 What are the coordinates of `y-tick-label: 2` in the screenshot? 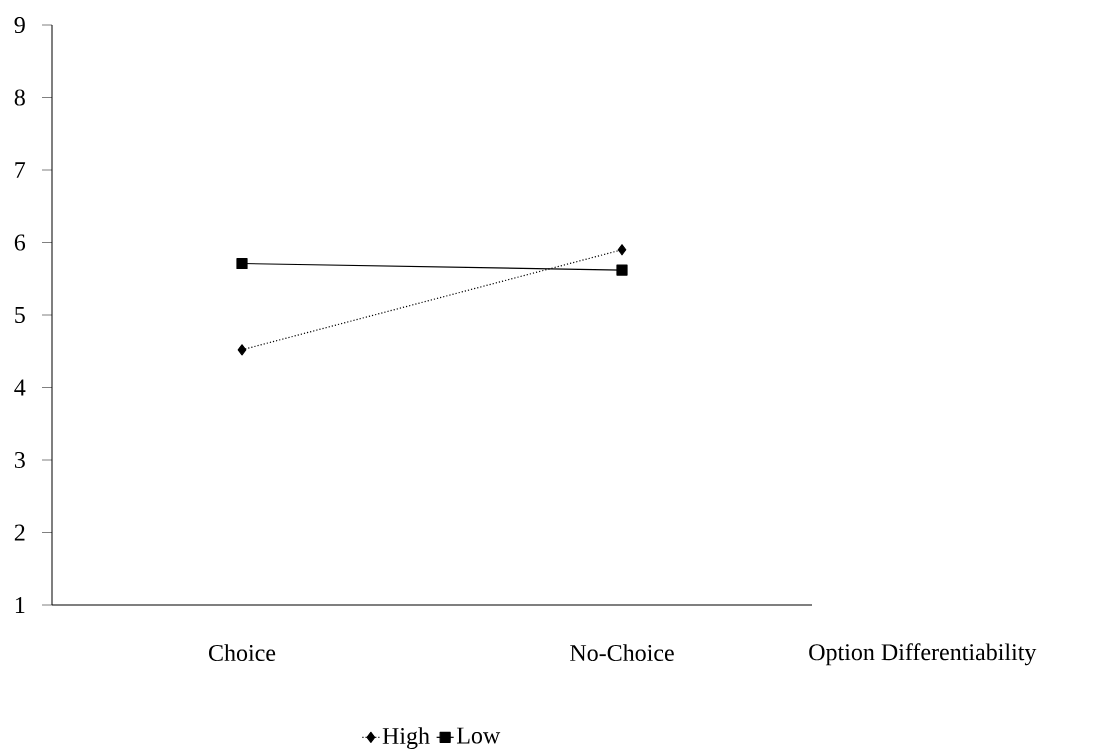 It's located at (19, 532).